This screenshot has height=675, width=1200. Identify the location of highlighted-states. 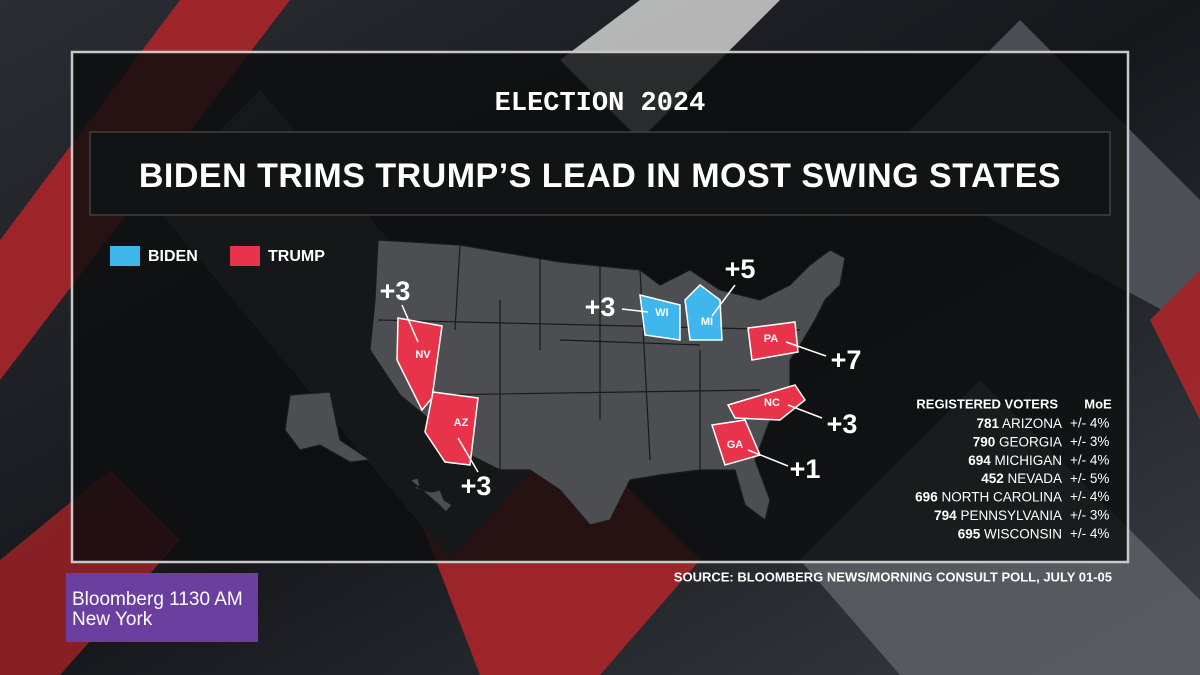
(601, 375).